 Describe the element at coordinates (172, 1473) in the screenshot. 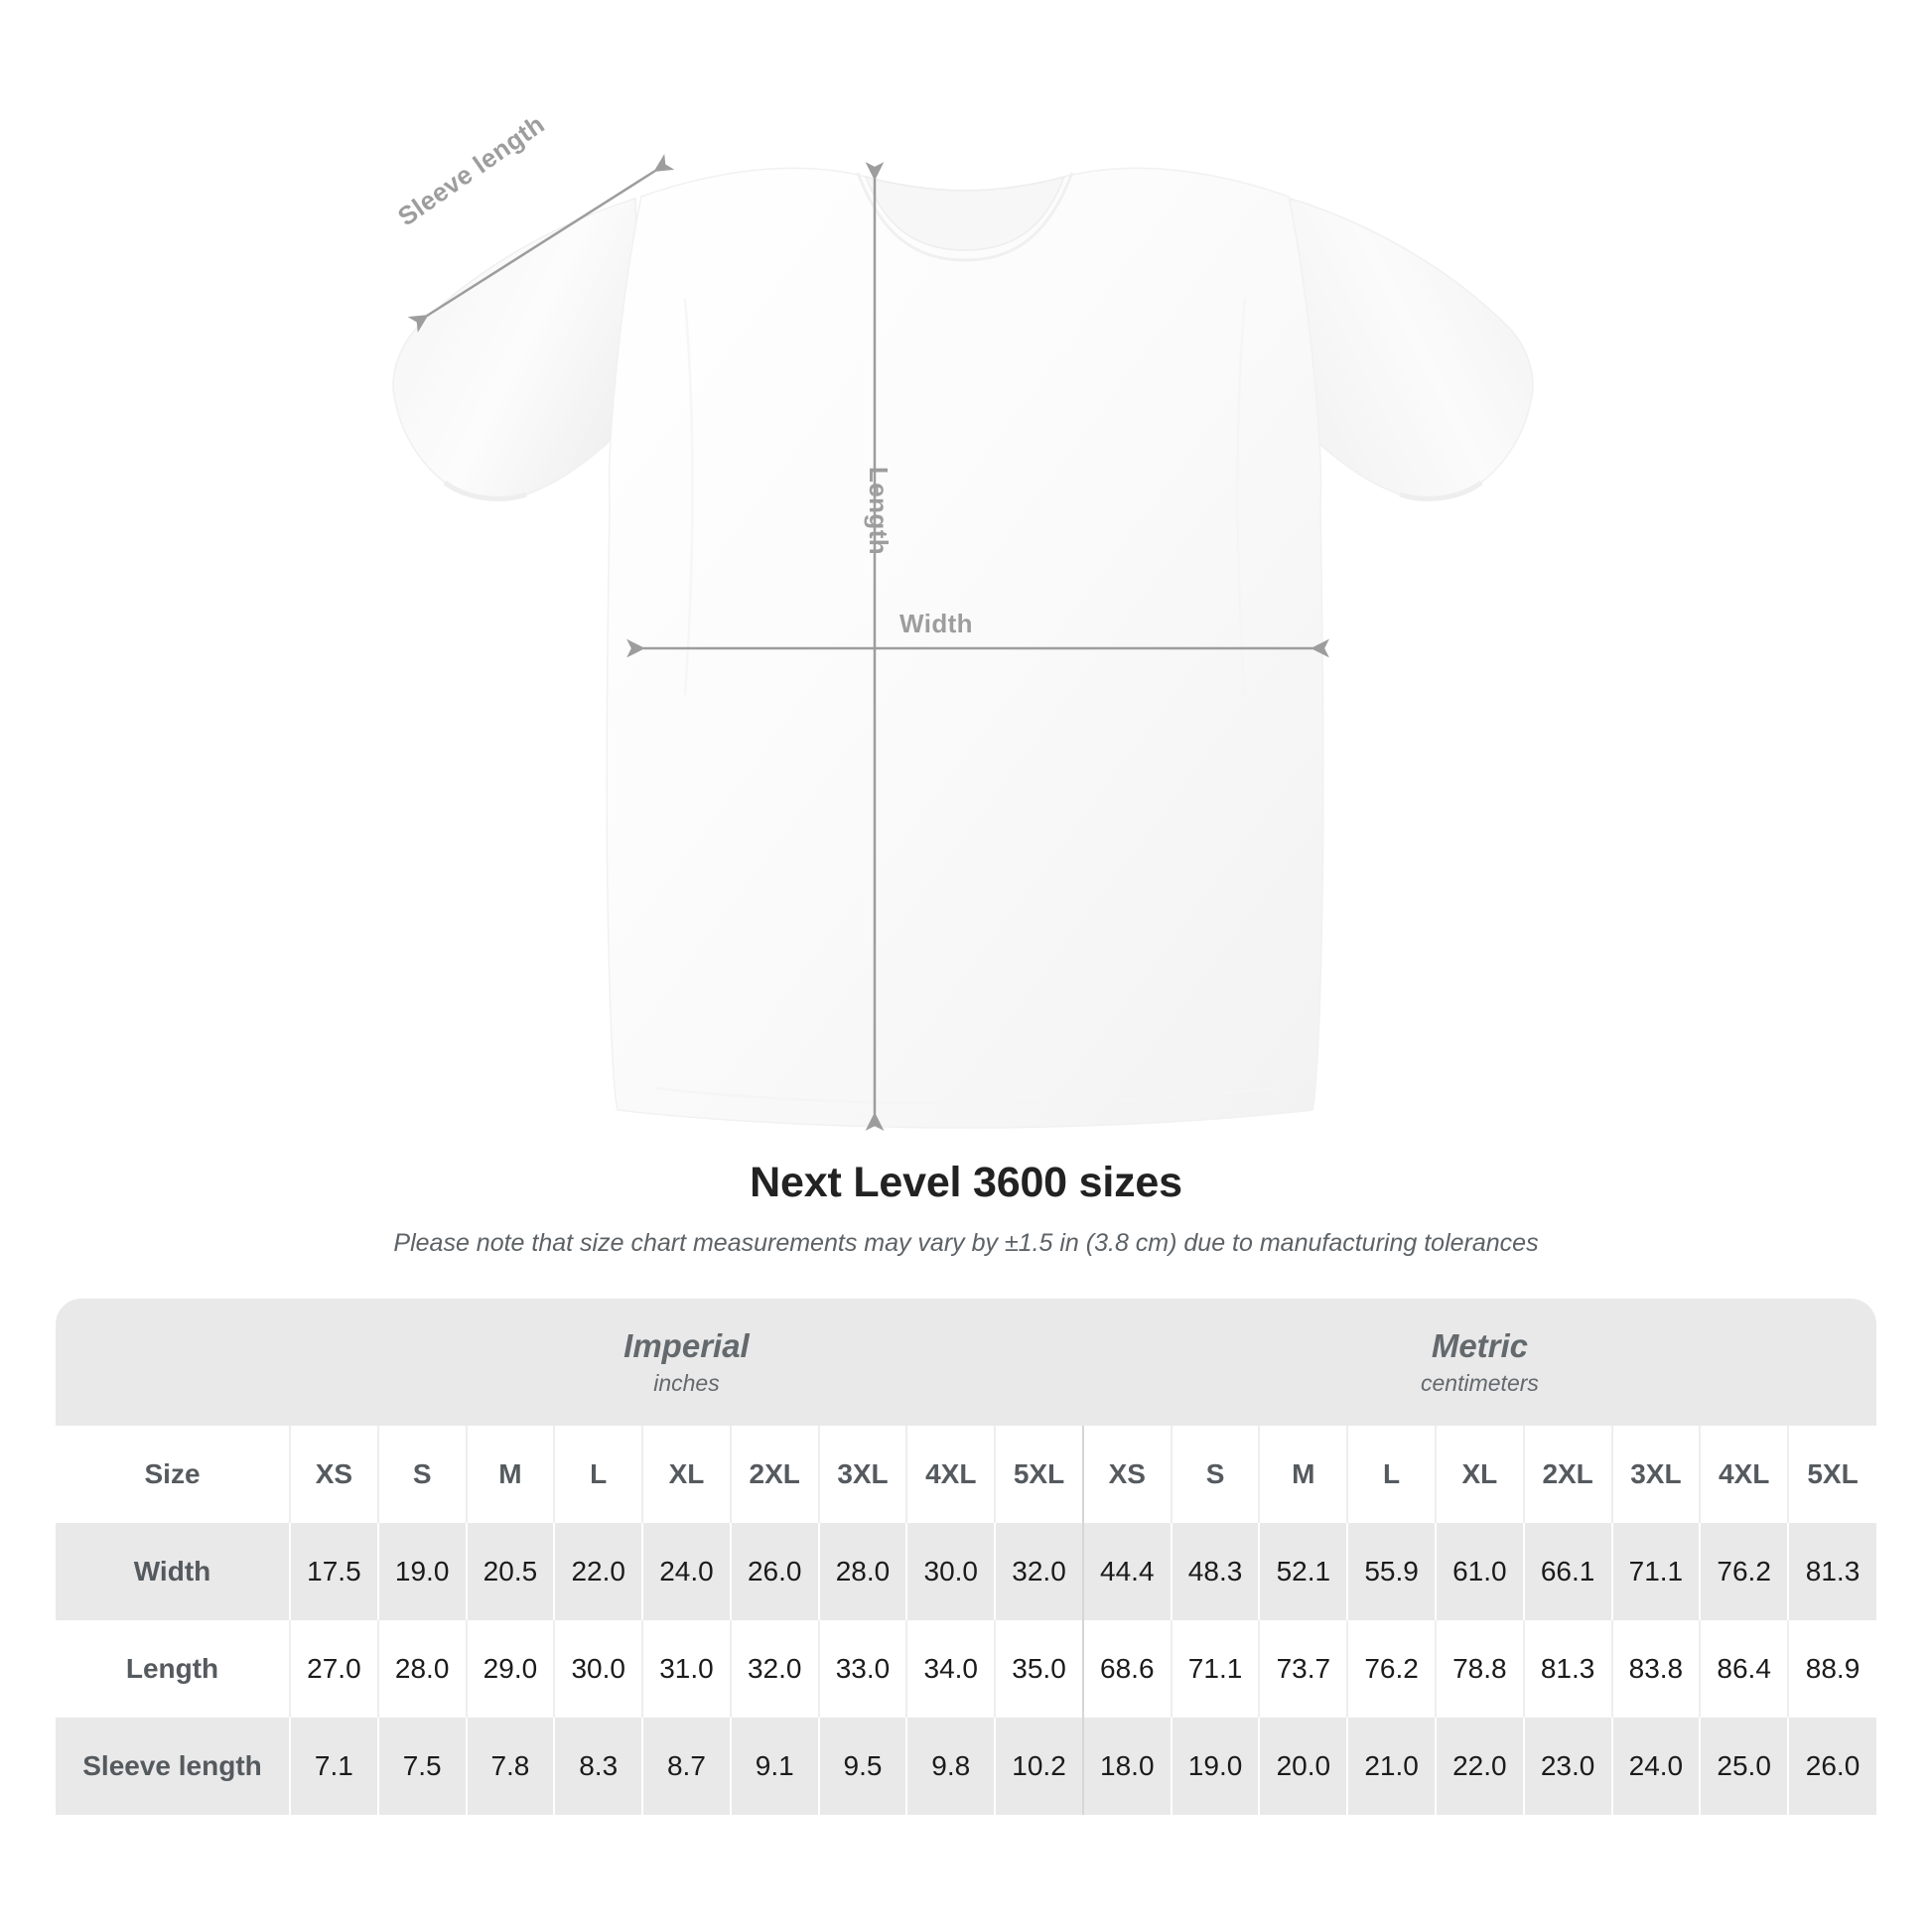

I see `size-header-label: Size` at that location.